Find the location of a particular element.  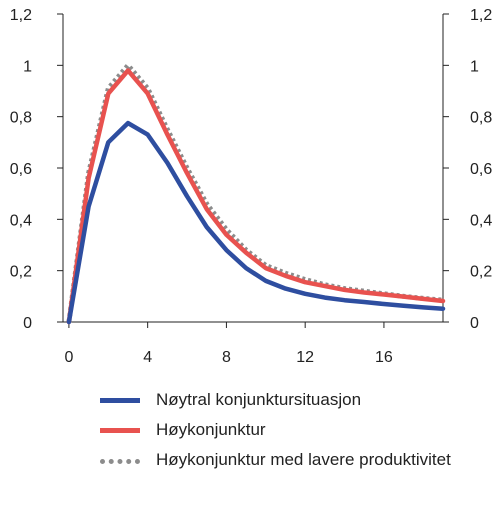

legend-item-boom-low-productivity: Høykonjunktur med lavere produktivitet is located at coordinates (295, 460).